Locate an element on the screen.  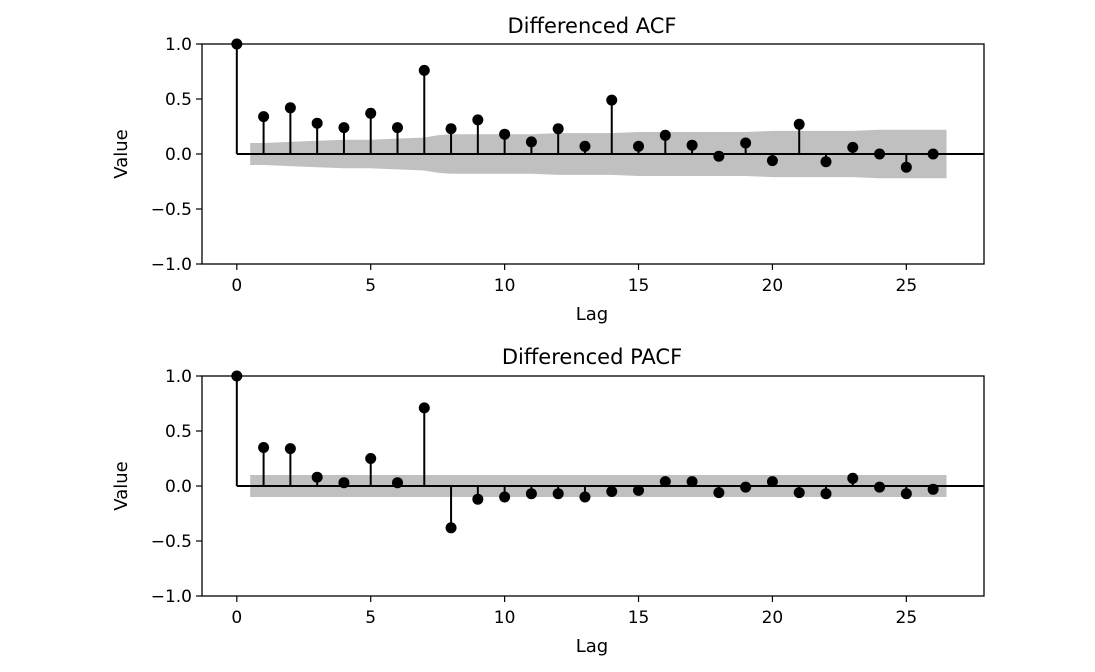
pacf-xtick-label: 0 is located at coordinates (236, 618).